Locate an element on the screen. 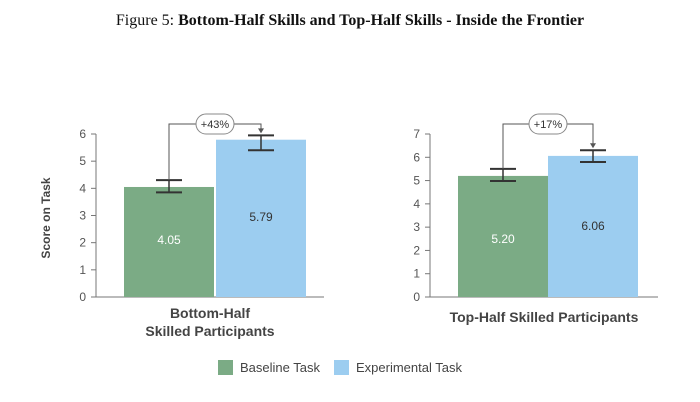  y-tick-label: 7 is located at coordinates (416, 134).